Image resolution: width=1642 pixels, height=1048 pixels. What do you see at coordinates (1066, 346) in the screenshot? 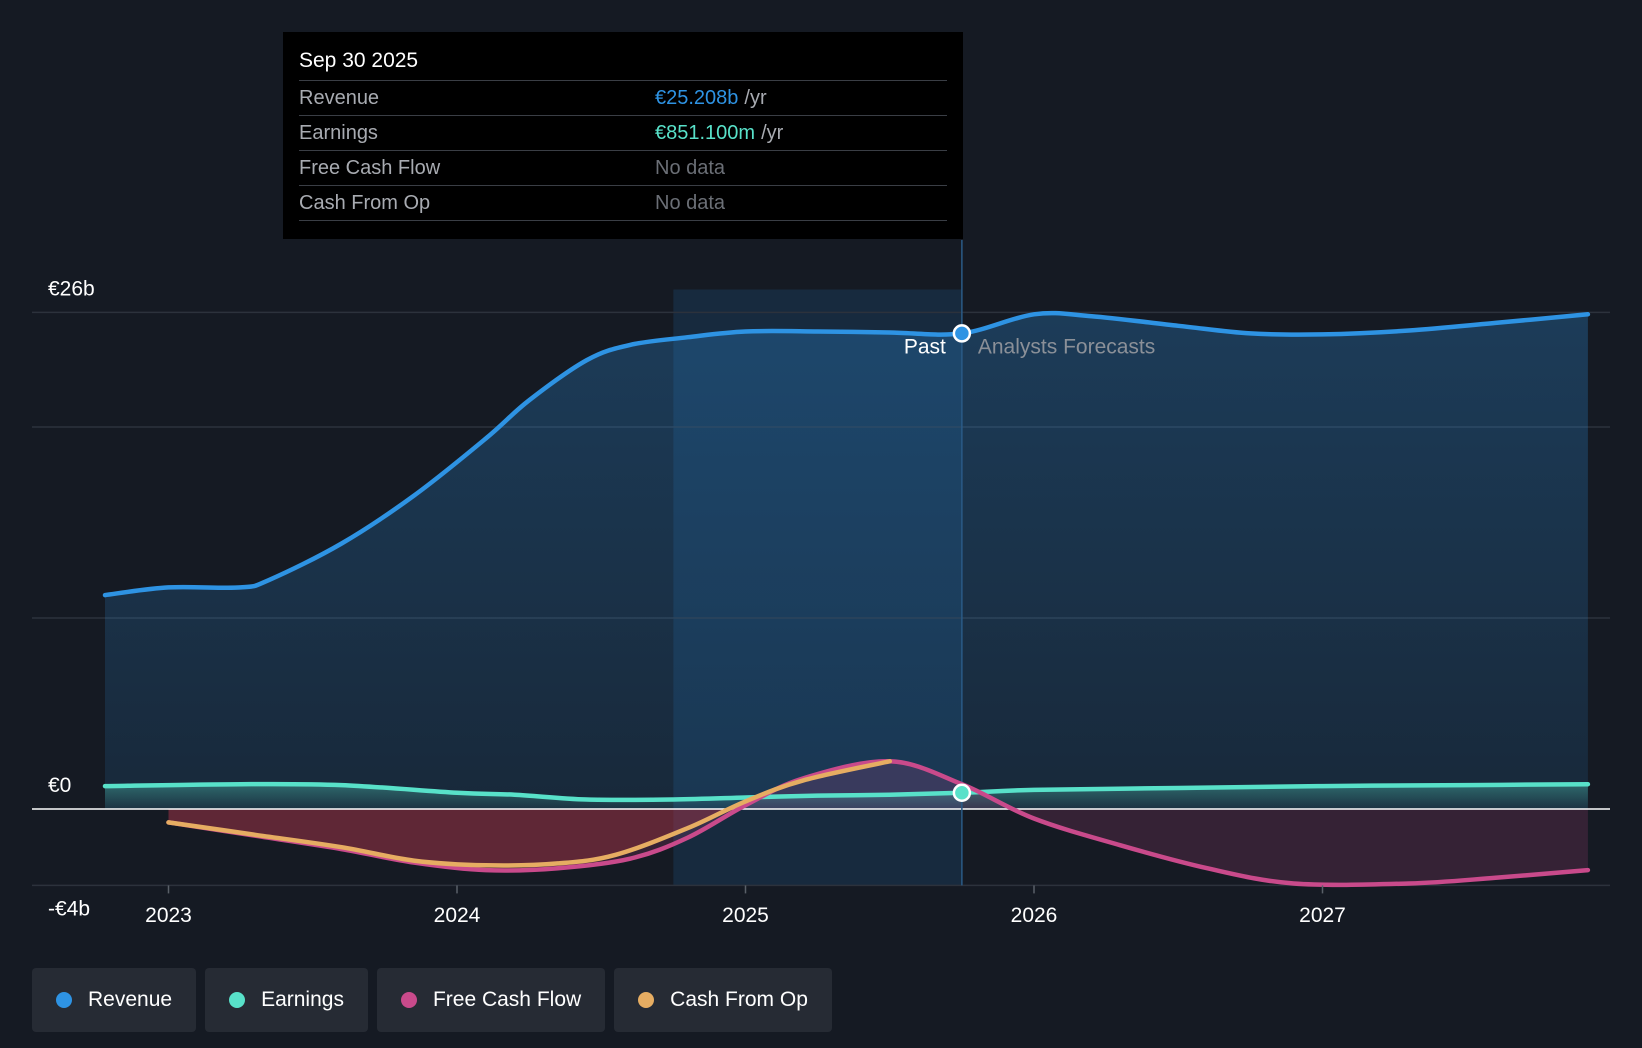
I see `forecast-label: Analysts Forecasts` at bounding box center [1066, 346].